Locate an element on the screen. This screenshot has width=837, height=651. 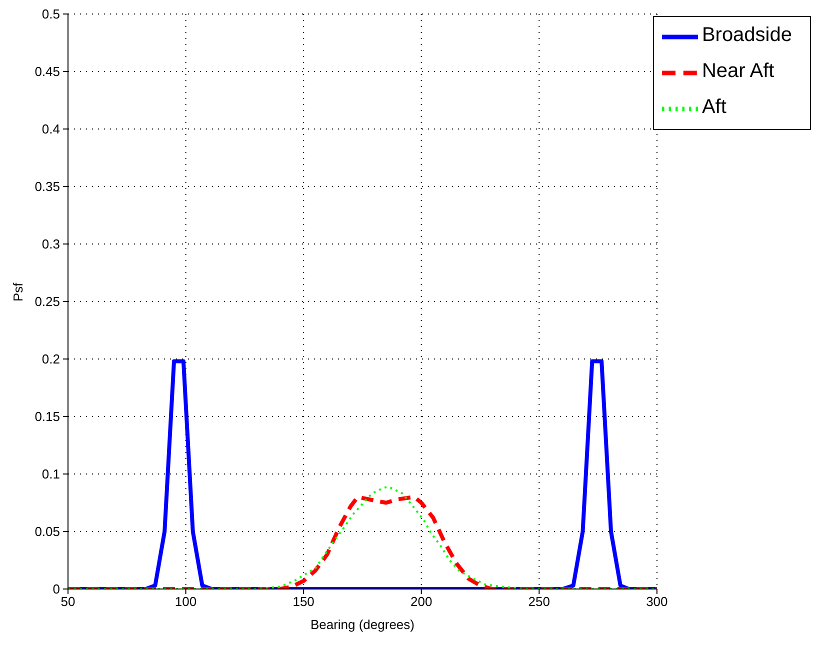
y-tick-label: 0 is located at coordinates (56, 589).